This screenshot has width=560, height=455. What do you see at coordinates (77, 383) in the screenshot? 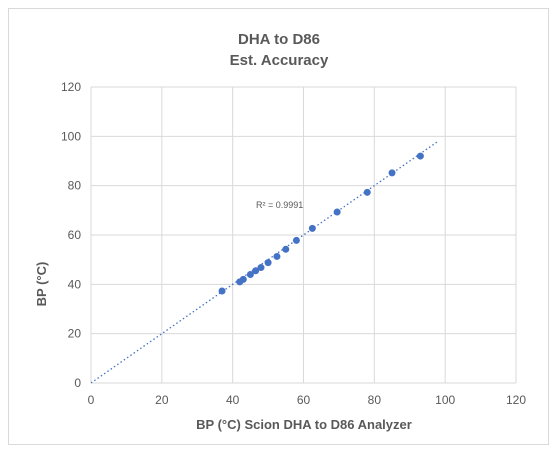
I see `y-tick-label: 0` at bounding box center [77, 383].